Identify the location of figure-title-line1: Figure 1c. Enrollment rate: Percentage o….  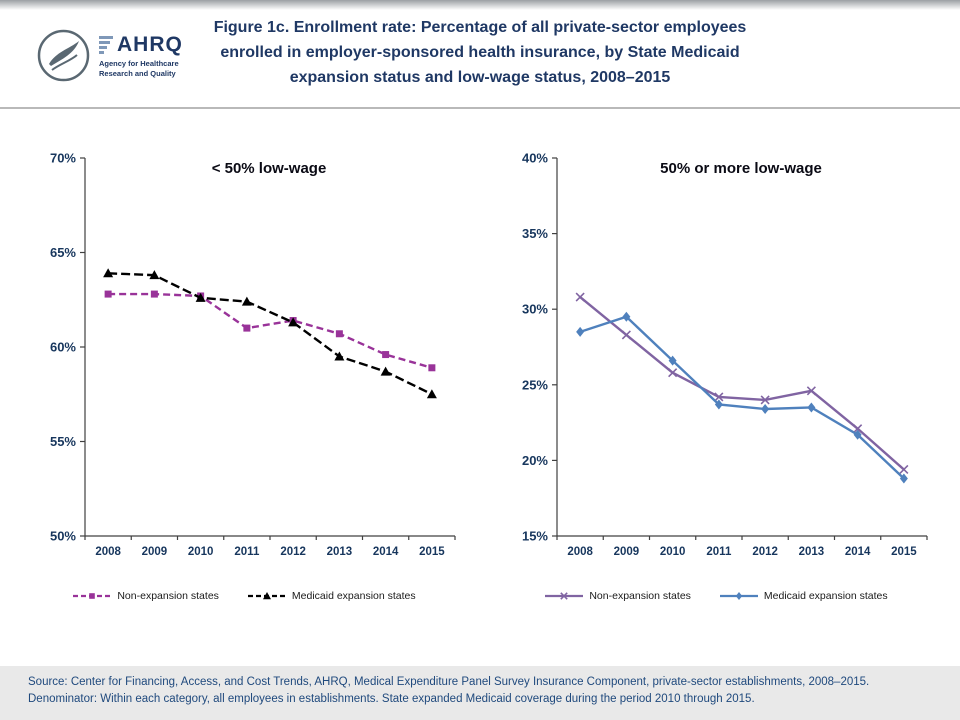
(480, 27).